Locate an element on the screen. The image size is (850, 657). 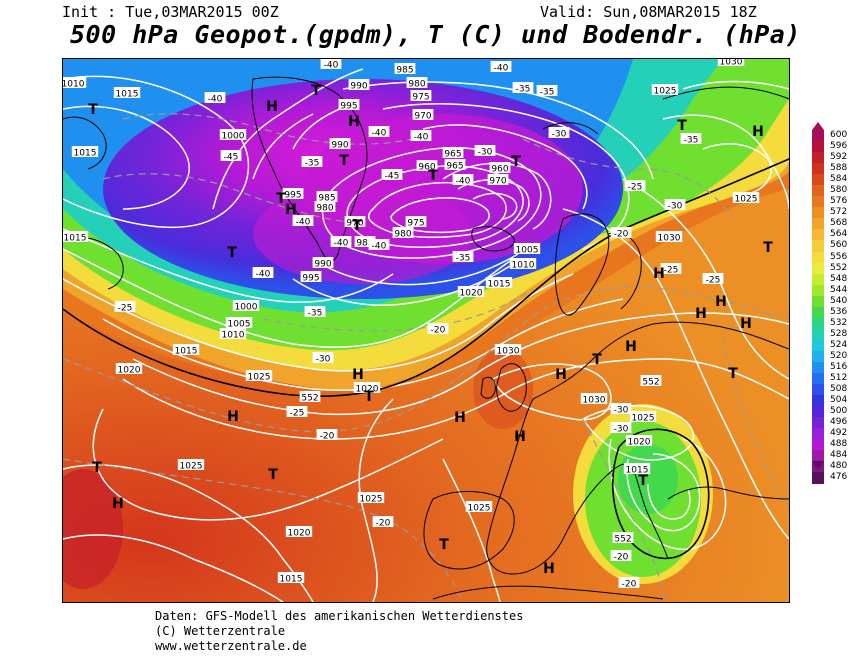
legend-label: 540 is located at coordinates (839, 300).